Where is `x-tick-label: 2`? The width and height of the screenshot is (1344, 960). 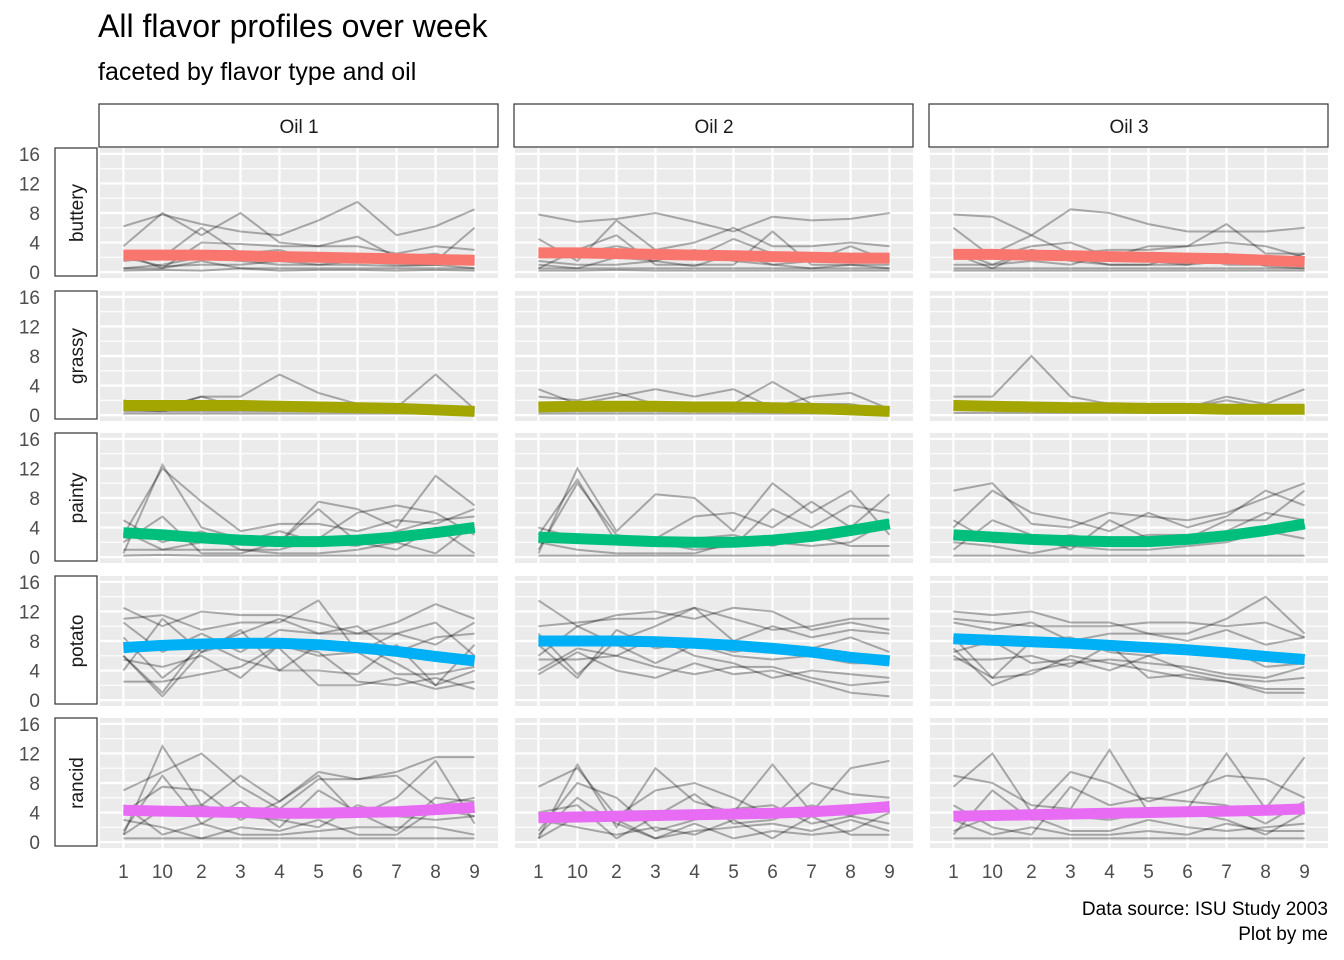
x-tick-label: 2 is located at coordinates (1031, 872).